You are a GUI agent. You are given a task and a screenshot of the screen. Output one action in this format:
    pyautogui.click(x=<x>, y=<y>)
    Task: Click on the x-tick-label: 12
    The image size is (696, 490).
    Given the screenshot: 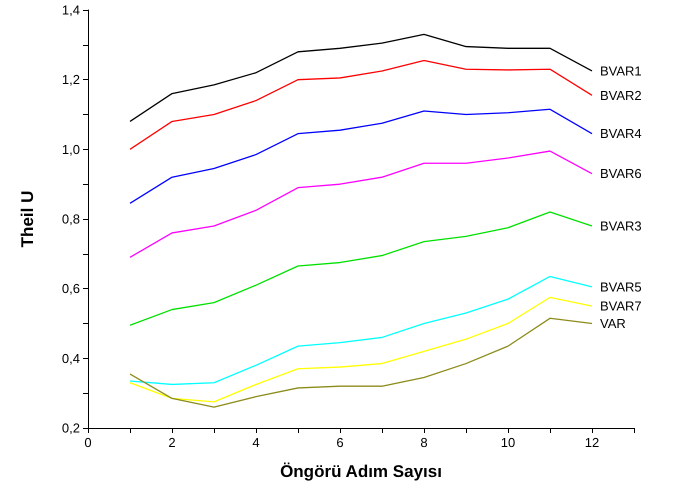 What is the action you would take?
    pyautogui.click(x=592, y=442)
    